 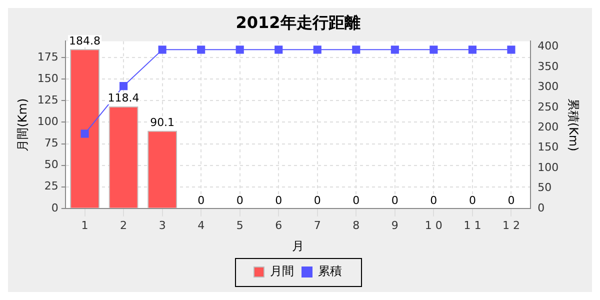 What do you see at coordinates (473, 225) in the screenshot?
I see `x-tick-label: 1 1` at bounding box center [473, 225].